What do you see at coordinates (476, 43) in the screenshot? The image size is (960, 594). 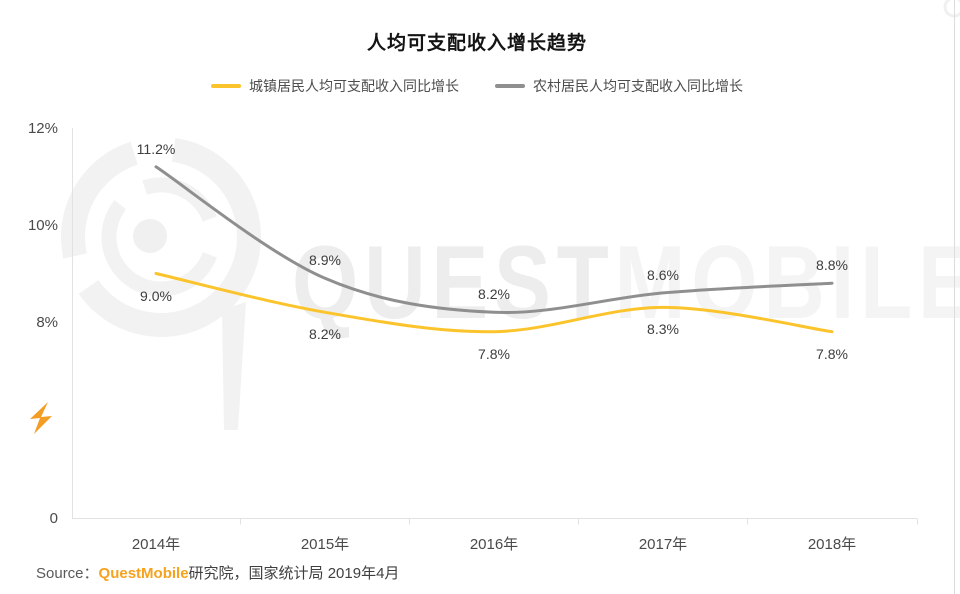 I see `chart-title: 人均可支配收入增长趋势` at bounding box center [476, 43].